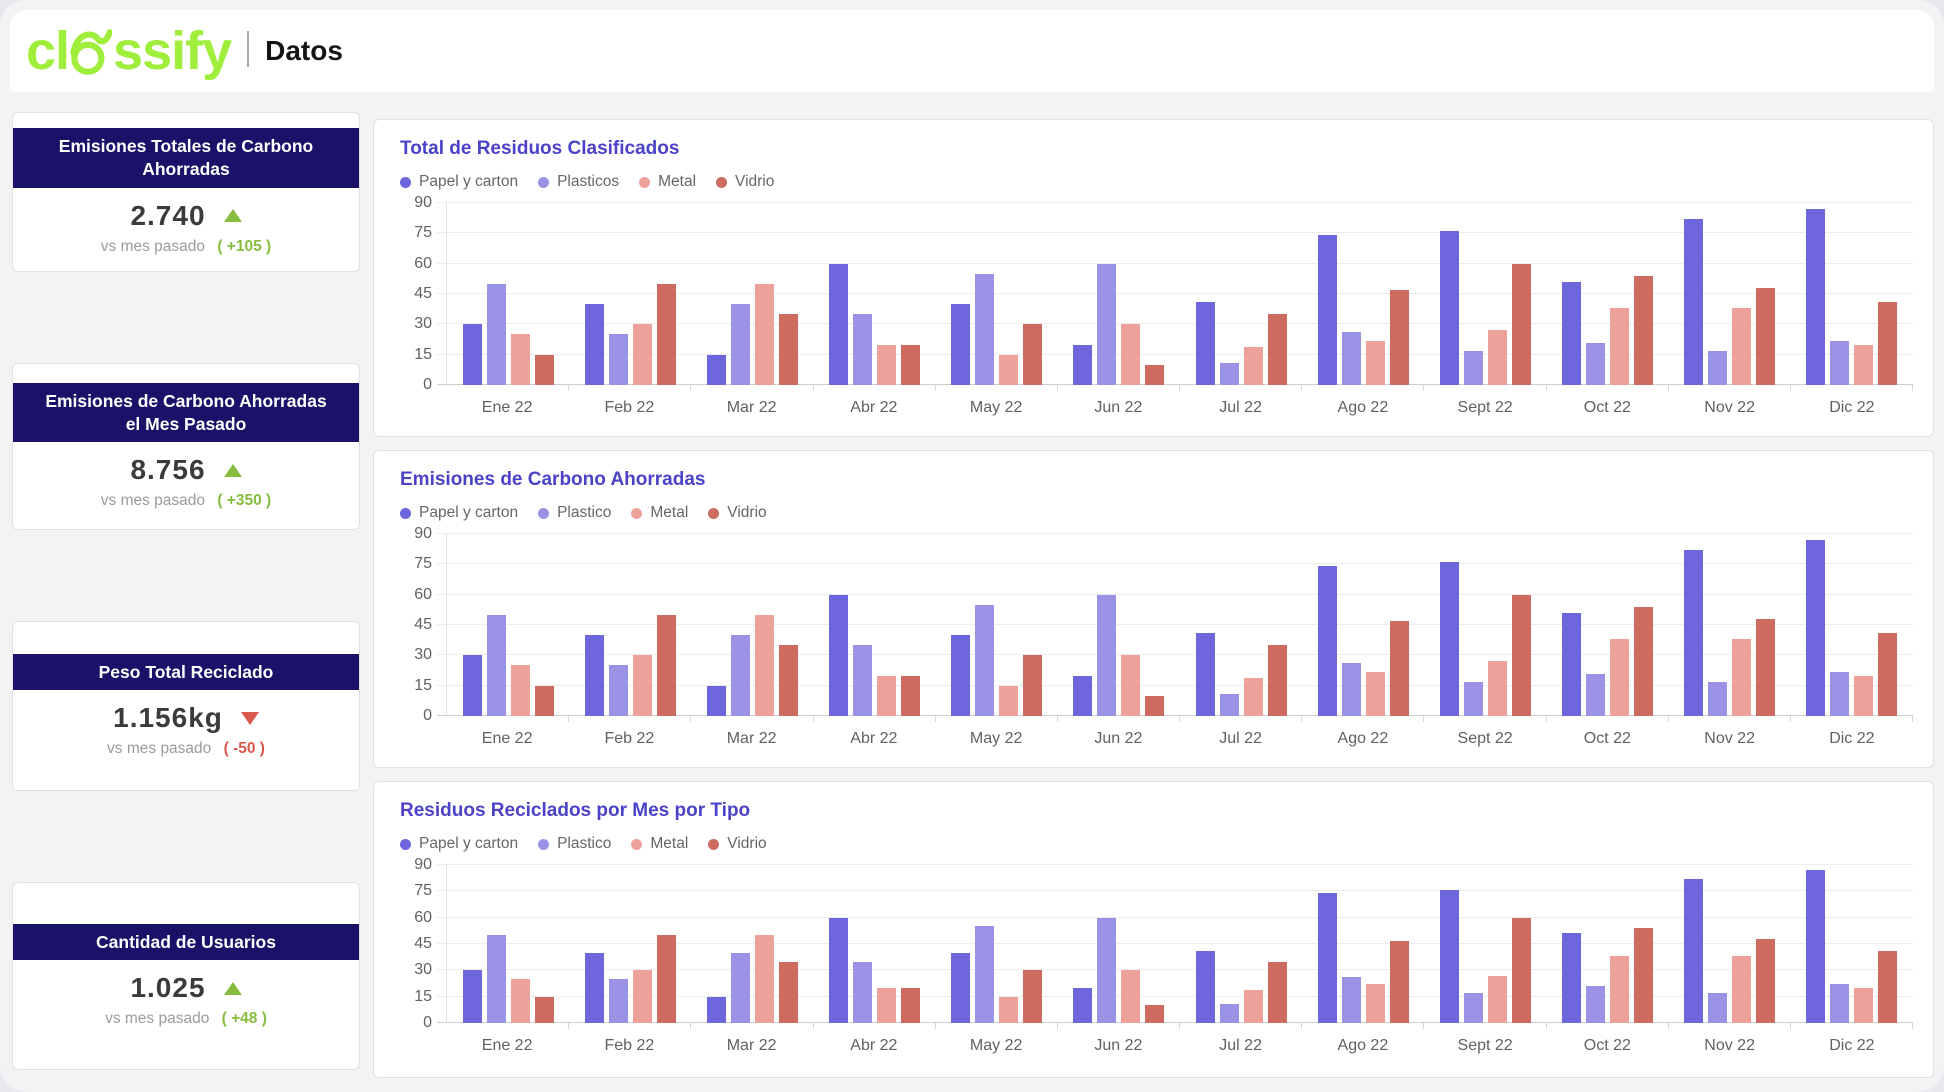  I want to click on legend-item: Plastico, so click(574, 513).